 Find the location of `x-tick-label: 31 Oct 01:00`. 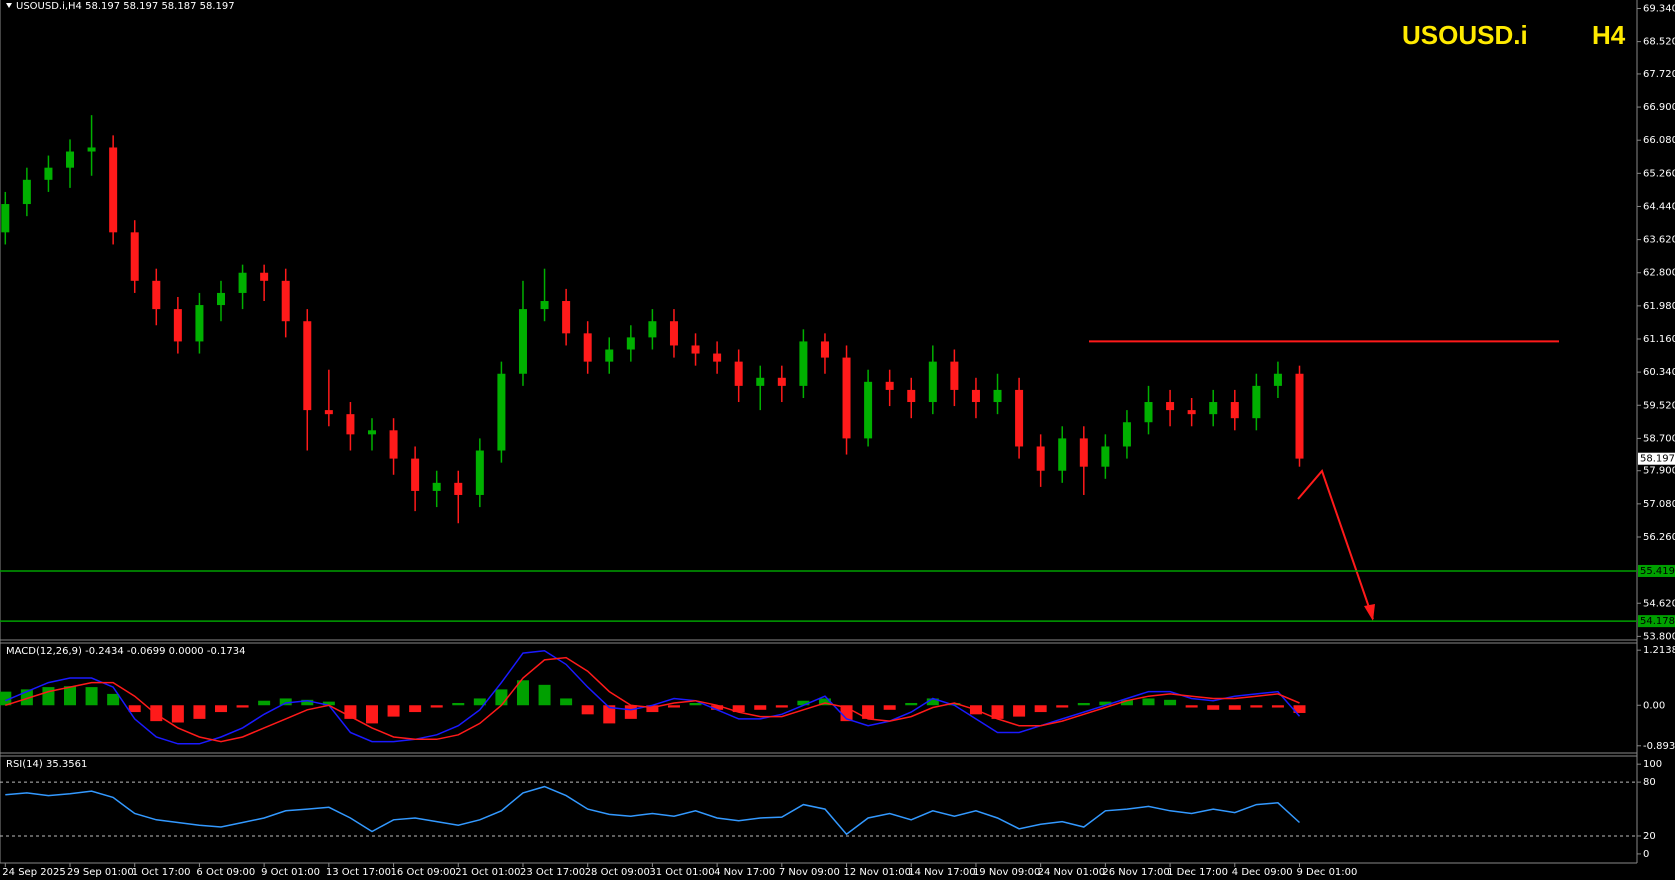

x-tick-label: 31 Oct 01:00 is located at coordinates (681, 872).